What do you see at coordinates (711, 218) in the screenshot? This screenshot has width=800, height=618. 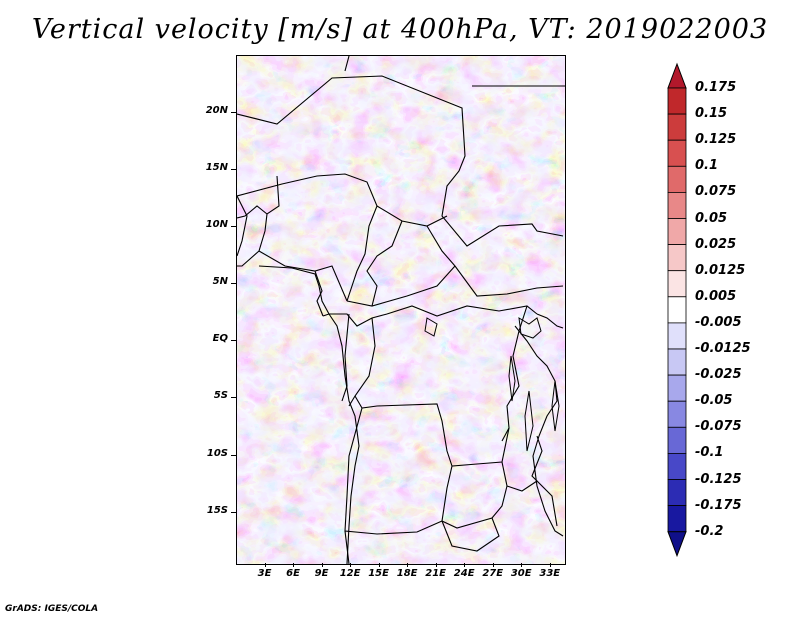 I see `colorbar-label: 0.05` at bounding box center [711, 218].